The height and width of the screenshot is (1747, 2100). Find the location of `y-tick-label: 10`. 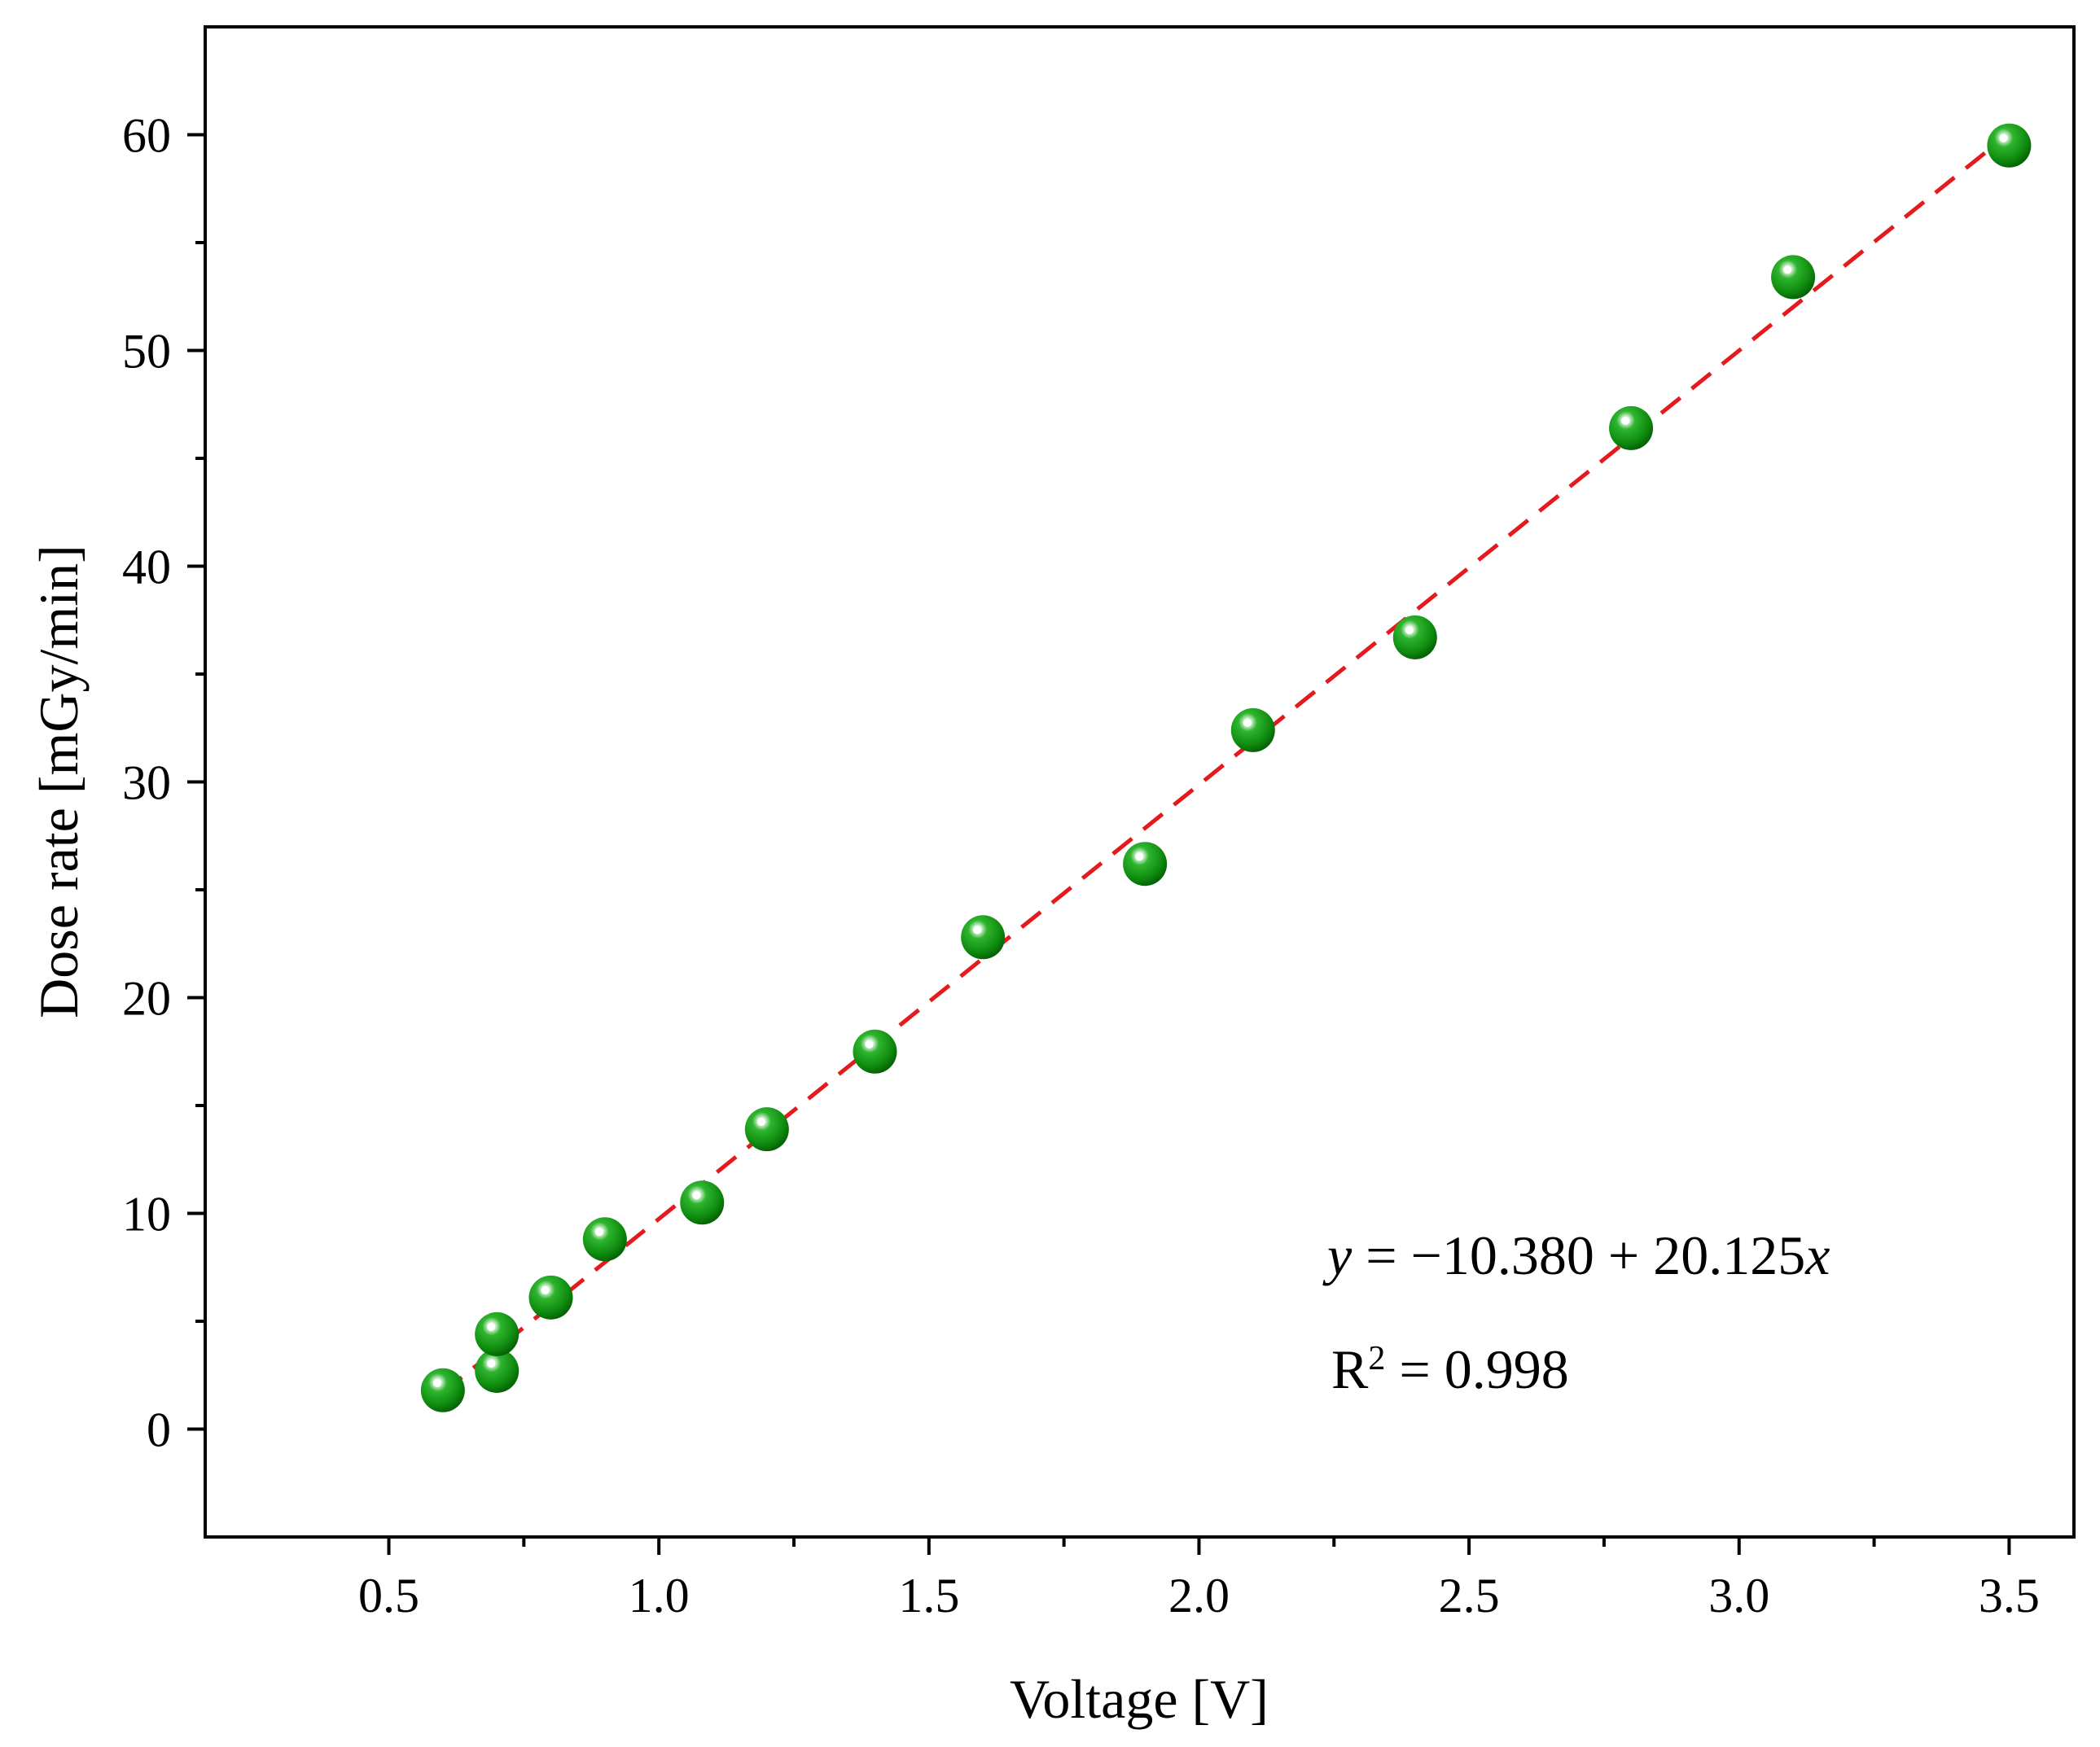

y-tick-label: 10 is located at coordinates (146, 1215).